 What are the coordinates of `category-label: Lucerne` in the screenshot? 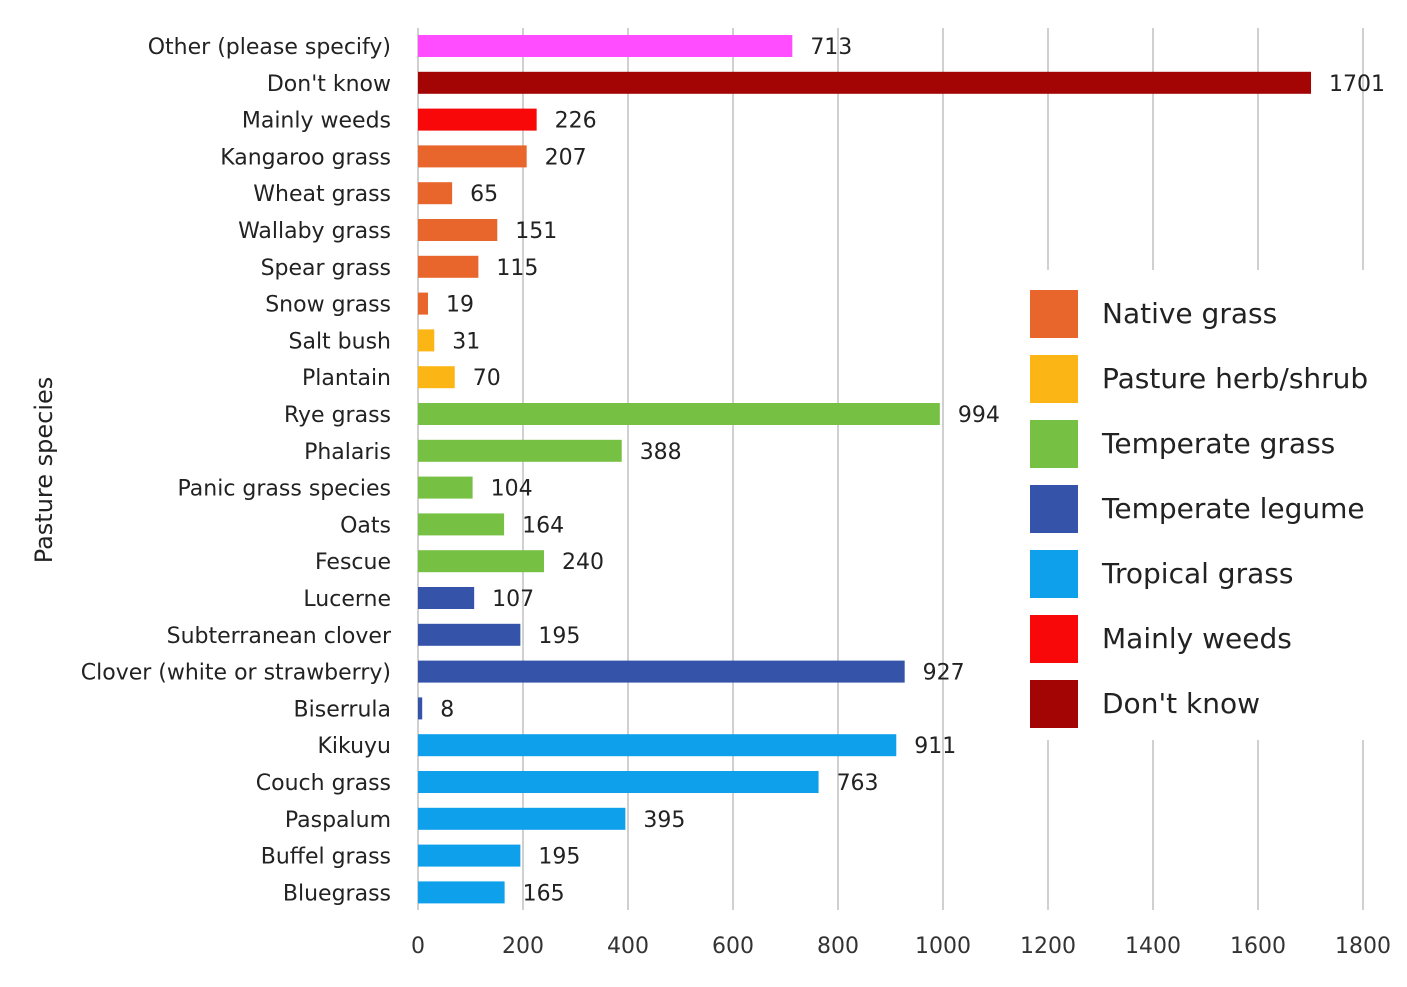 It's located at (347, 599).